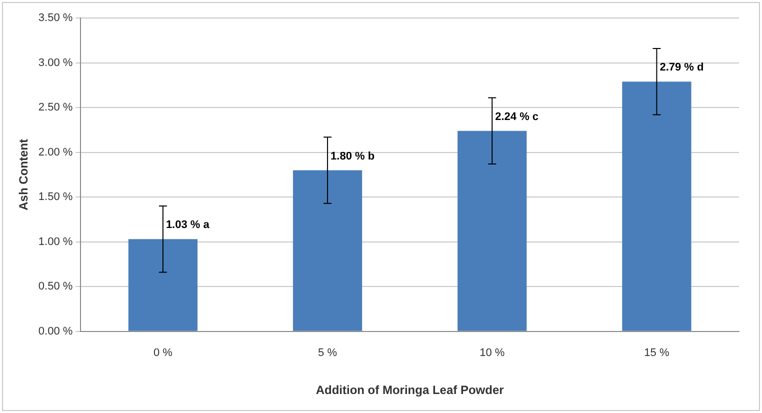 This screenshot has width=762, height=413. Describe the element at coordinates (55, 18) in the screenshot. I see `y-tick-label: 3.50 %` at that location.